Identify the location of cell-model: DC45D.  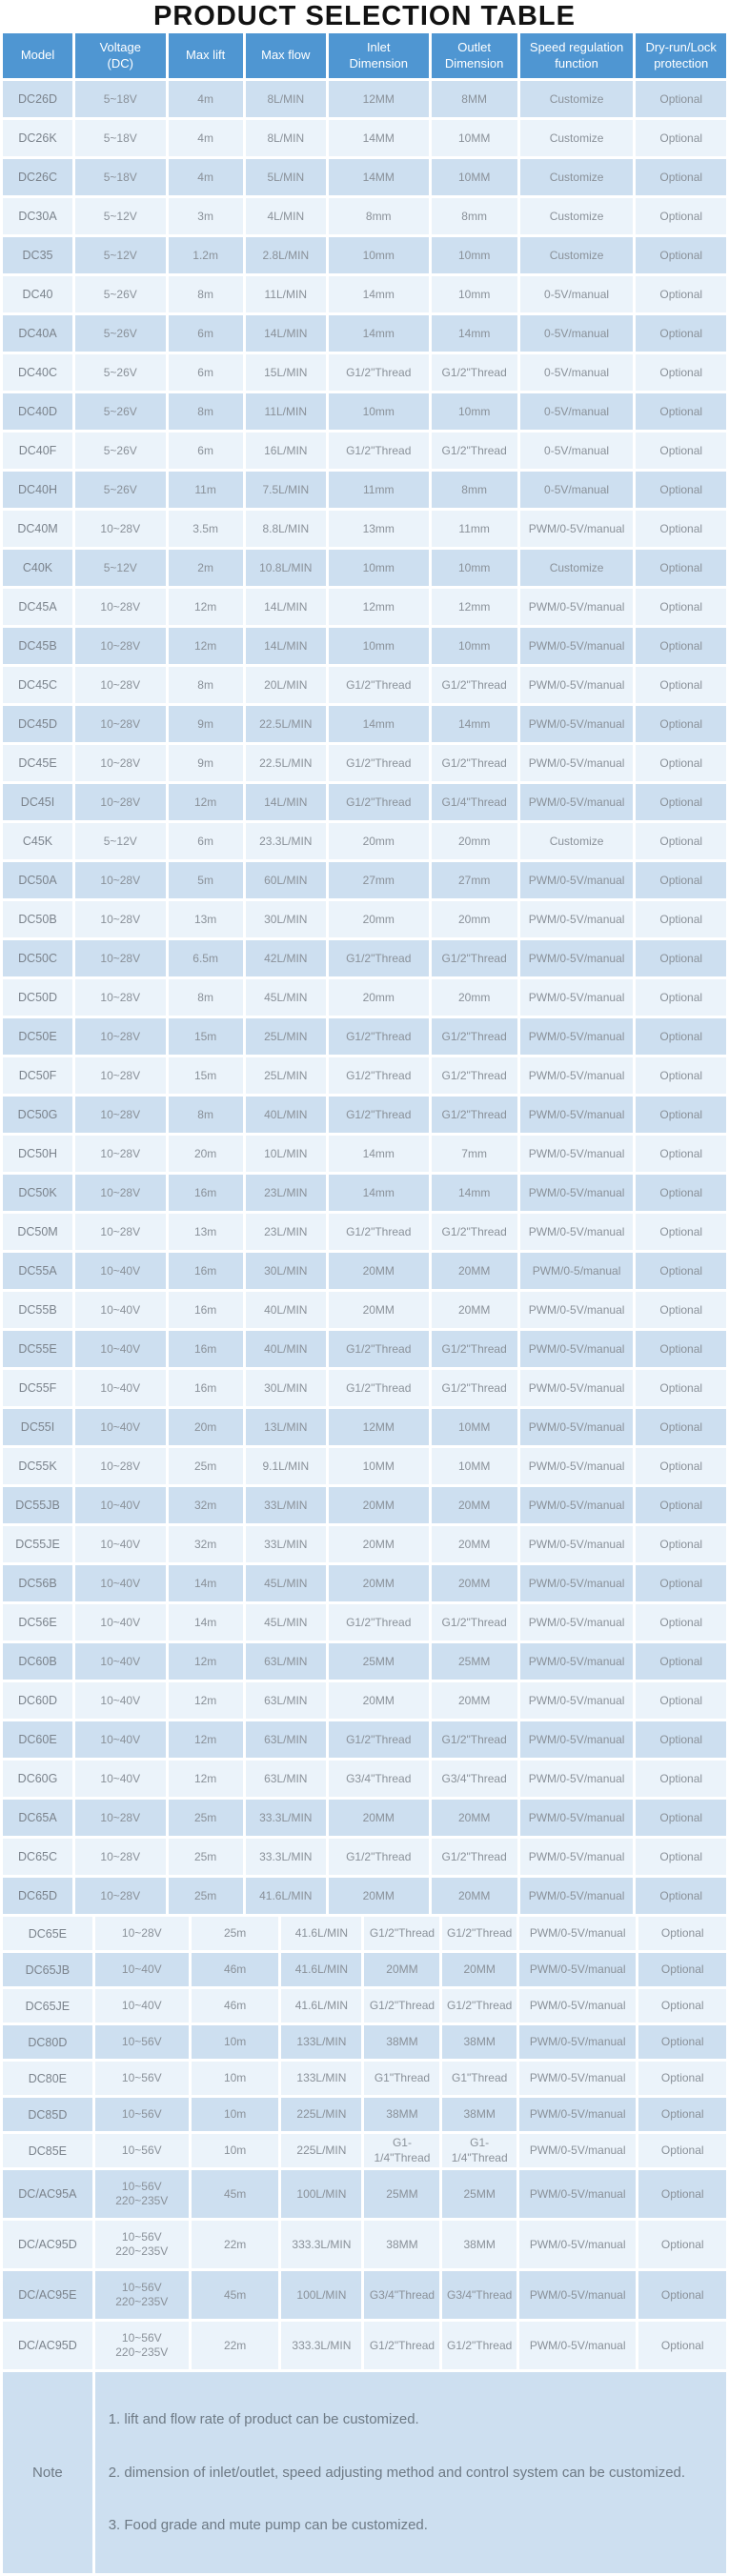
(38, 725).